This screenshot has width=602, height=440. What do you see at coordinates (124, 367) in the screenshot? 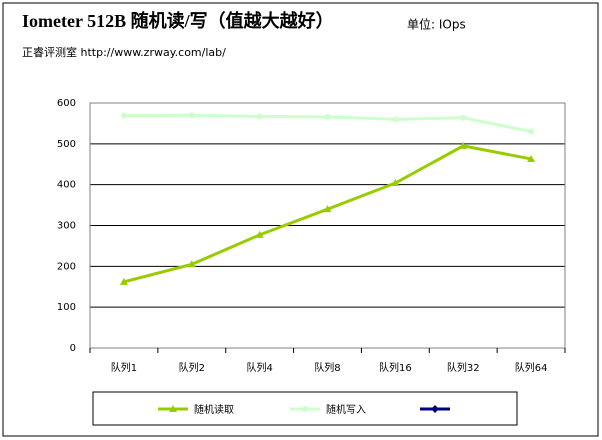
I see `x-tick-label: 队列1` at bounding box center [124, 367].